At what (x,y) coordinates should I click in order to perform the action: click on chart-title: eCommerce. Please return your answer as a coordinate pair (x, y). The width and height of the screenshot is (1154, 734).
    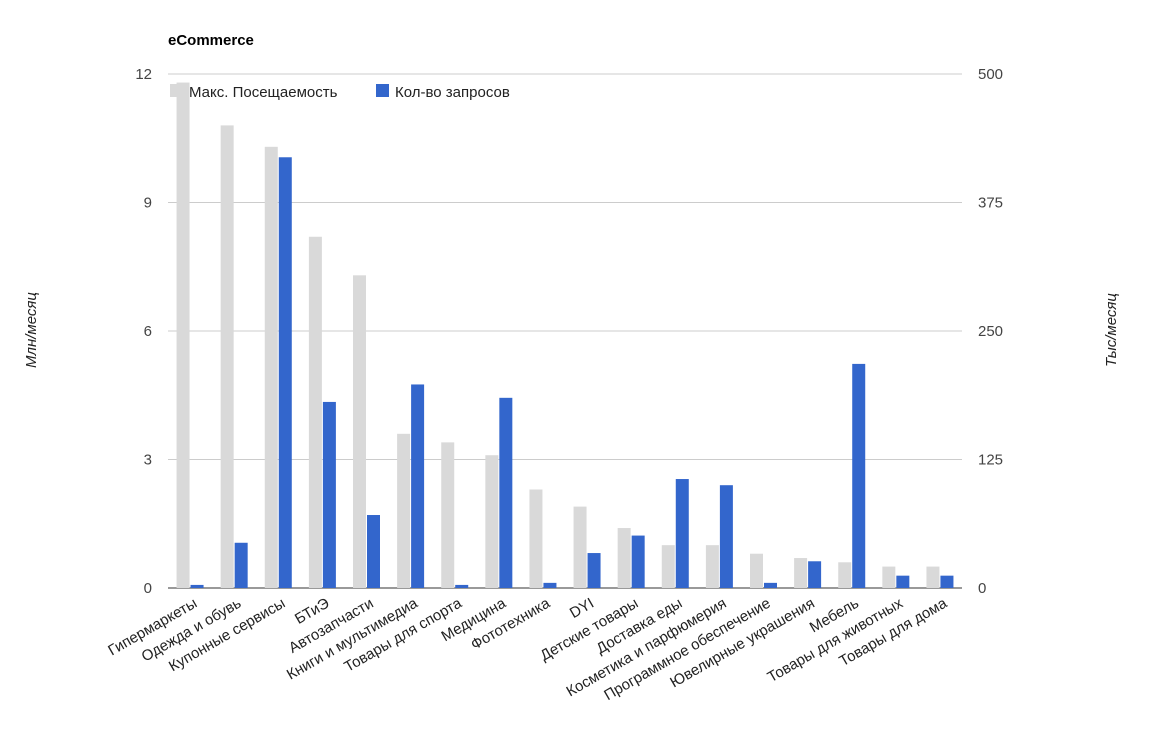
    Looking at the image, I should click on (211, 40).